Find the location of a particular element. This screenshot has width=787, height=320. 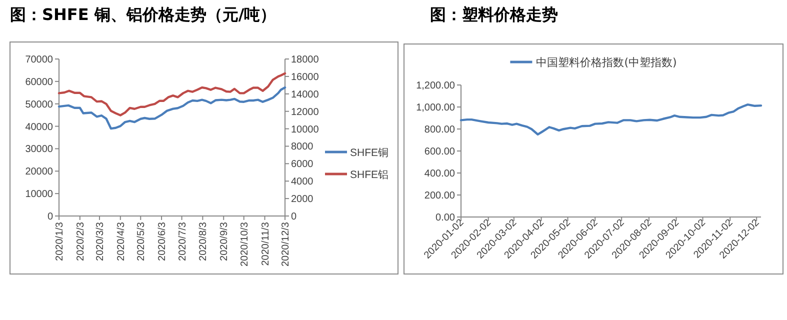

y2-tick-label: 12000 is located at coordinates (305, 112).